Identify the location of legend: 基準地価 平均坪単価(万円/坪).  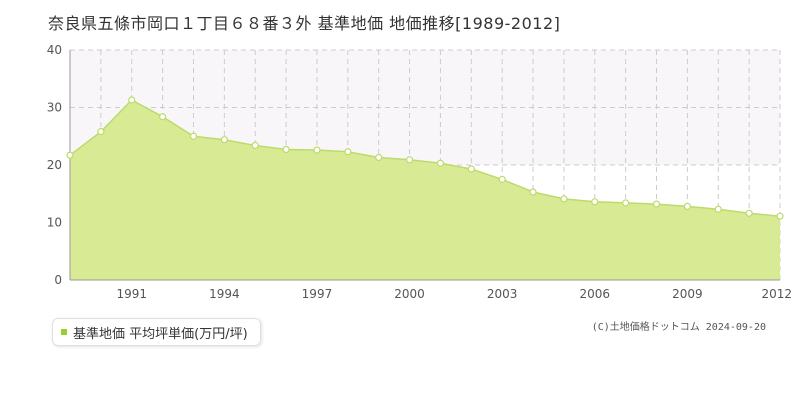
(156, 332).